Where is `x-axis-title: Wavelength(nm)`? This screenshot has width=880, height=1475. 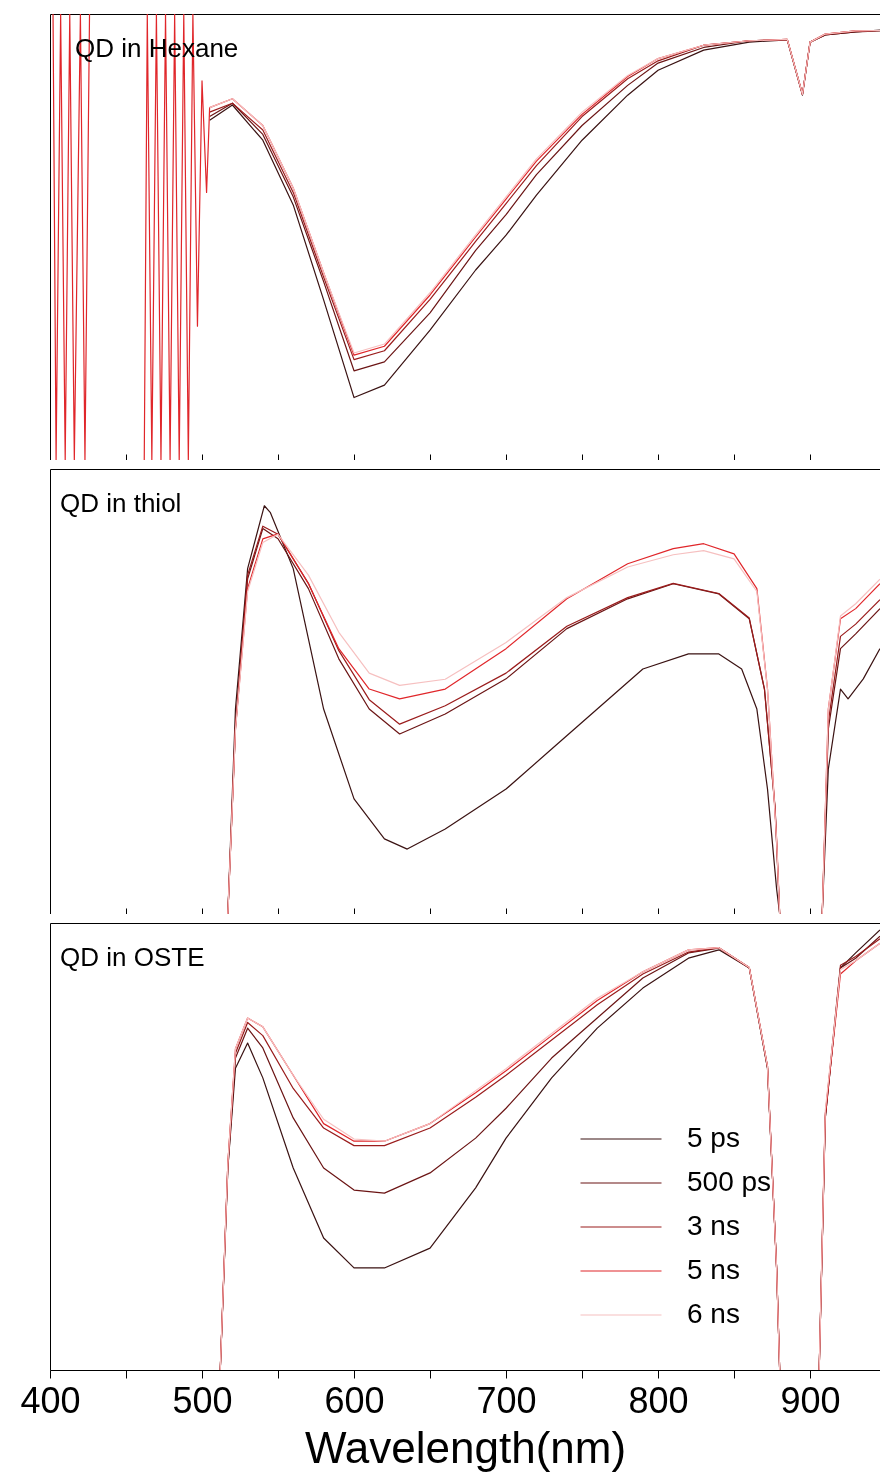 x-axis-title: Wavelength(nm) is located at coordinates (465, 1447).